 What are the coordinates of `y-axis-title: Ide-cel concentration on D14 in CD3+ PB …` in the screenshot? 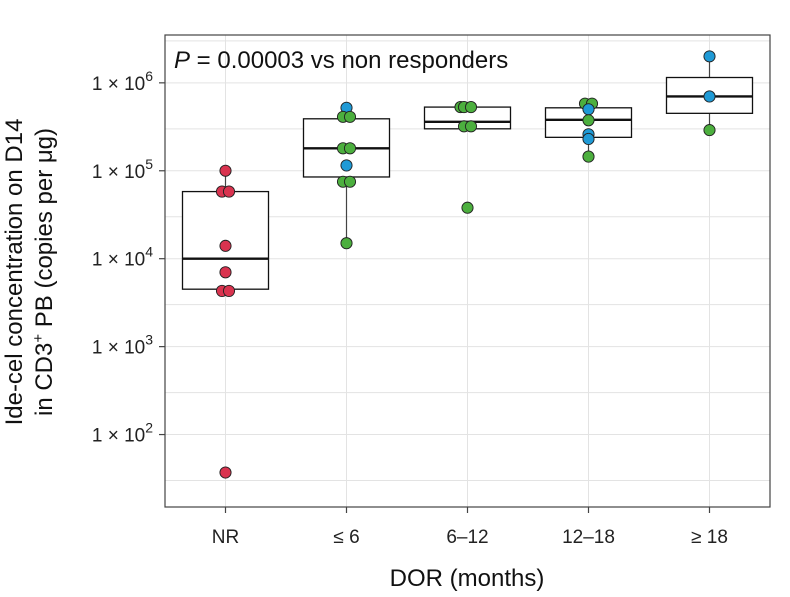 It's located at (29, 272).